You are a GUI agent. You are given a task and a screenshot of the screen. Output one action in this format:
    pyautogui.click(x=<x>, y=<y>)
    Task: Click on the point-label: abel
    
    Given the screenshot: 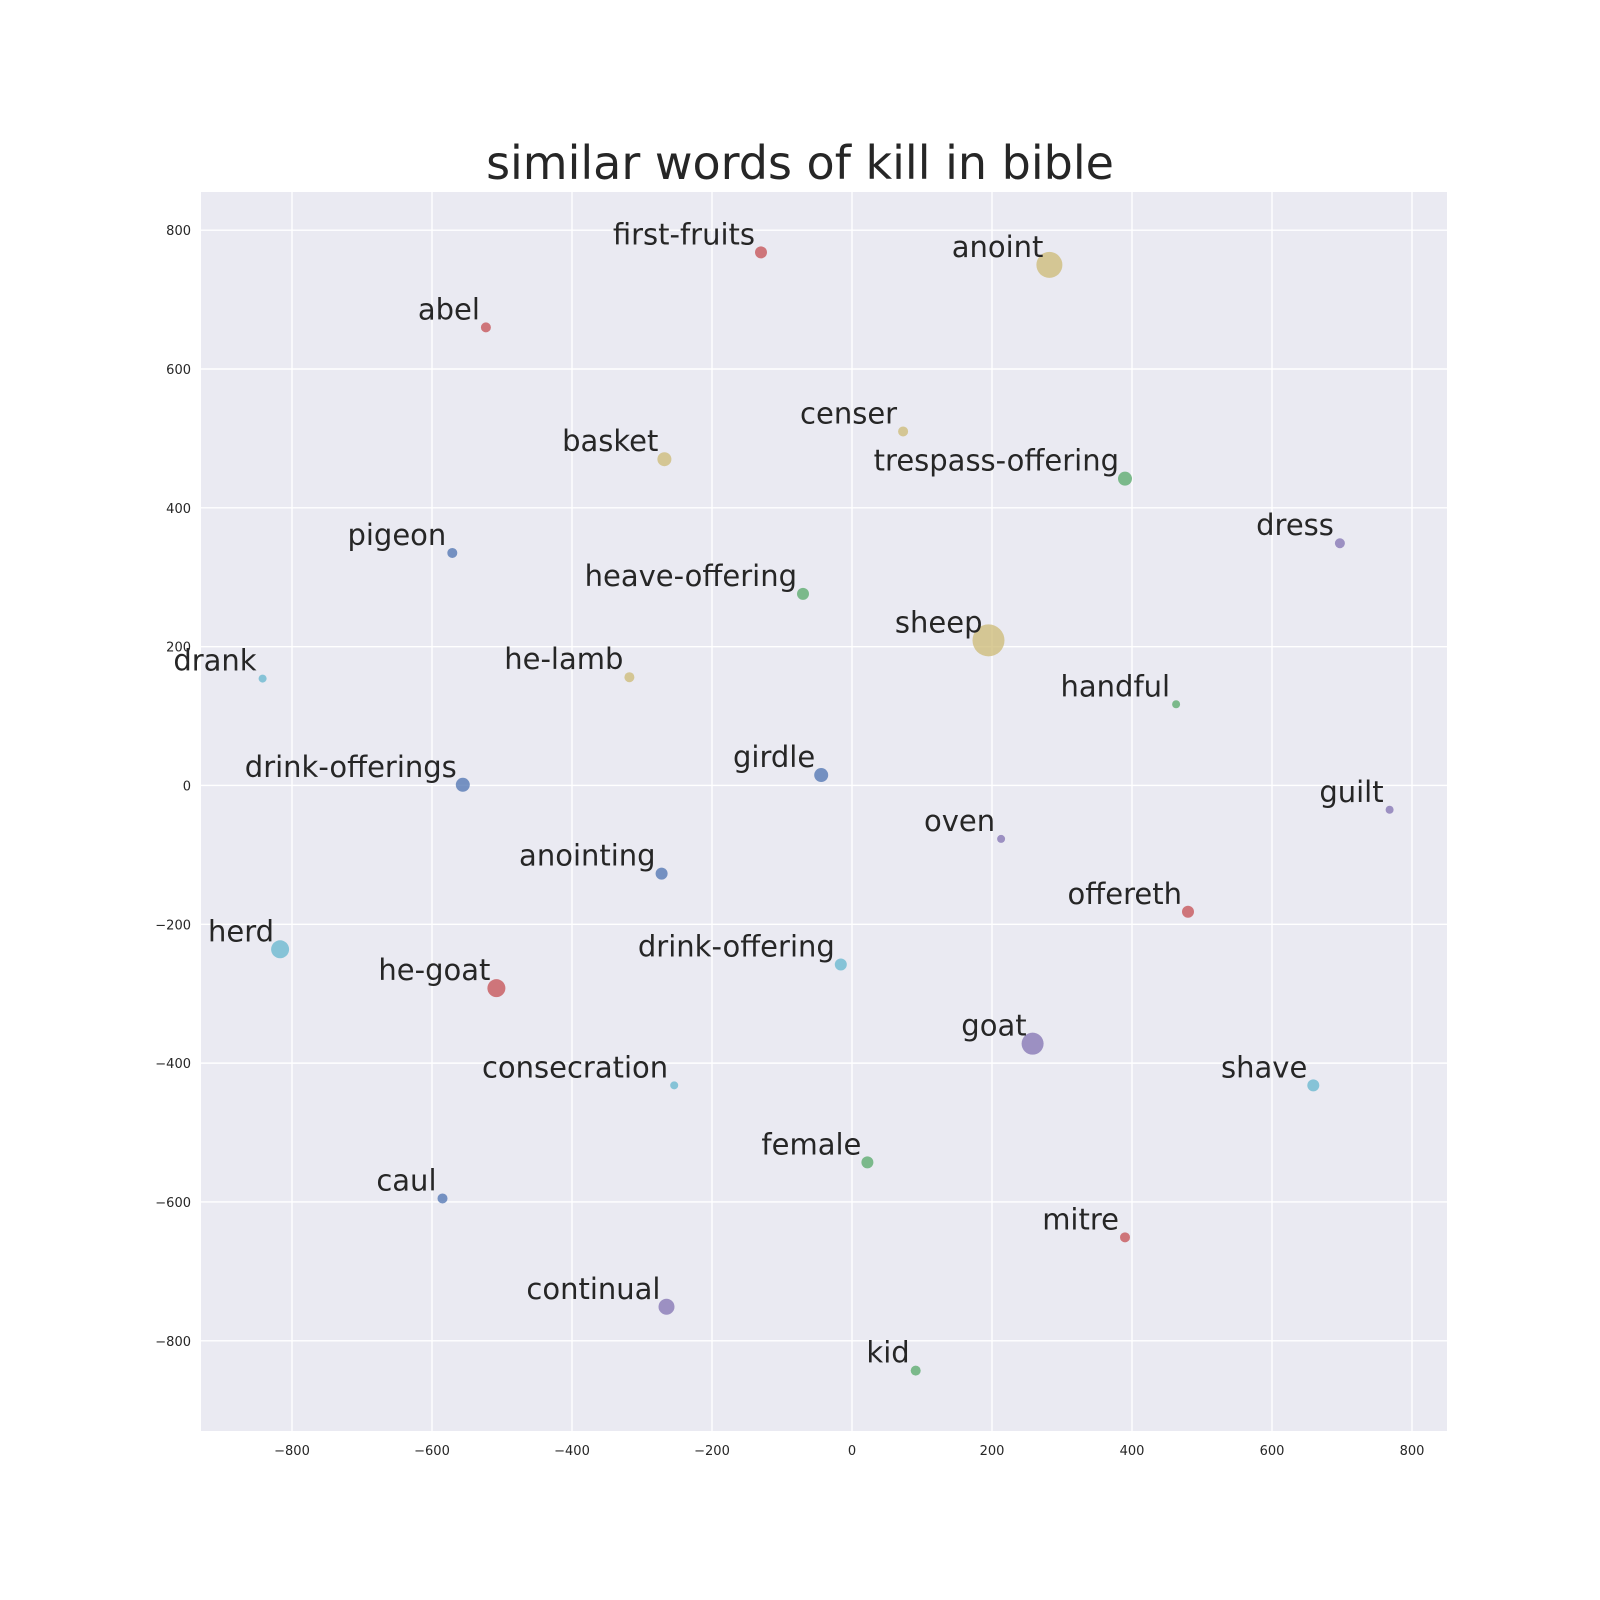 What is the action you would take?
    pyautogui.click(x=449, y=309)
    